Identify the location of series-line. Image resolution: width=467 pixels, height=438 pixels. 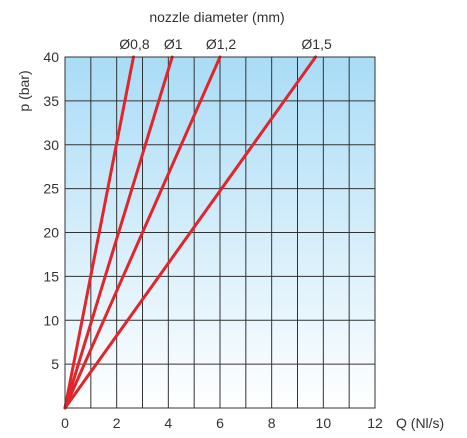
(99, 232).